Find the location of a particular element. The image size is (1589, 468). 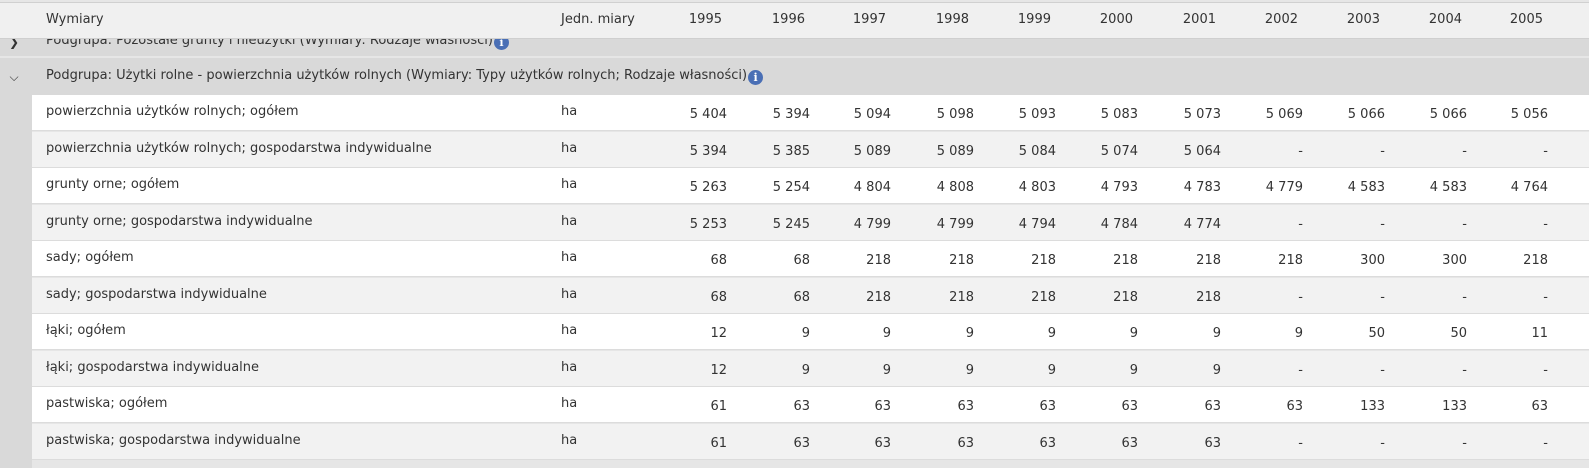

row-value-cell: 4 808 is located at coordinates (955, 187).